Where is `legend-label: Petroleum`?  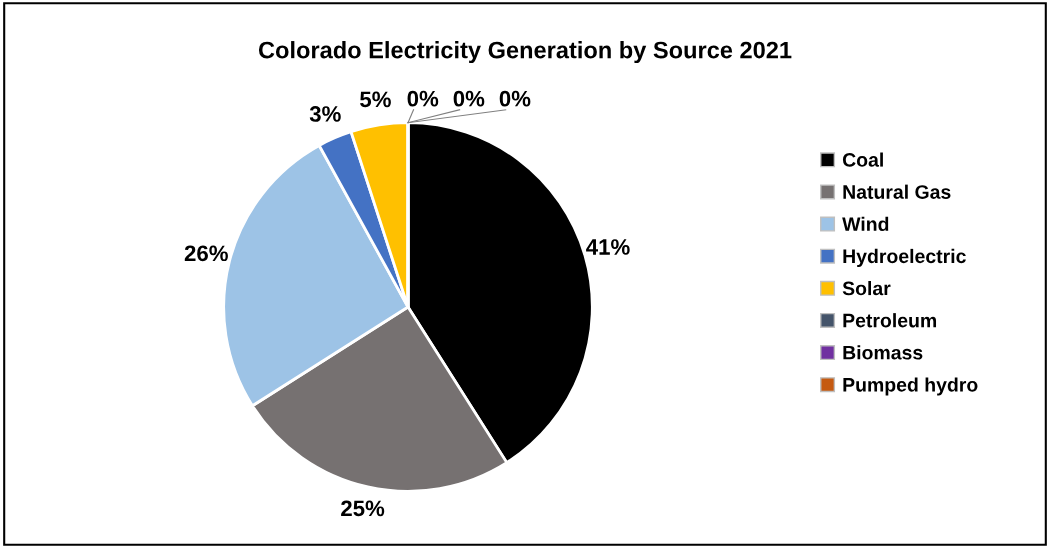
legend-label: Petroleum is located at coordinates (890, 320).